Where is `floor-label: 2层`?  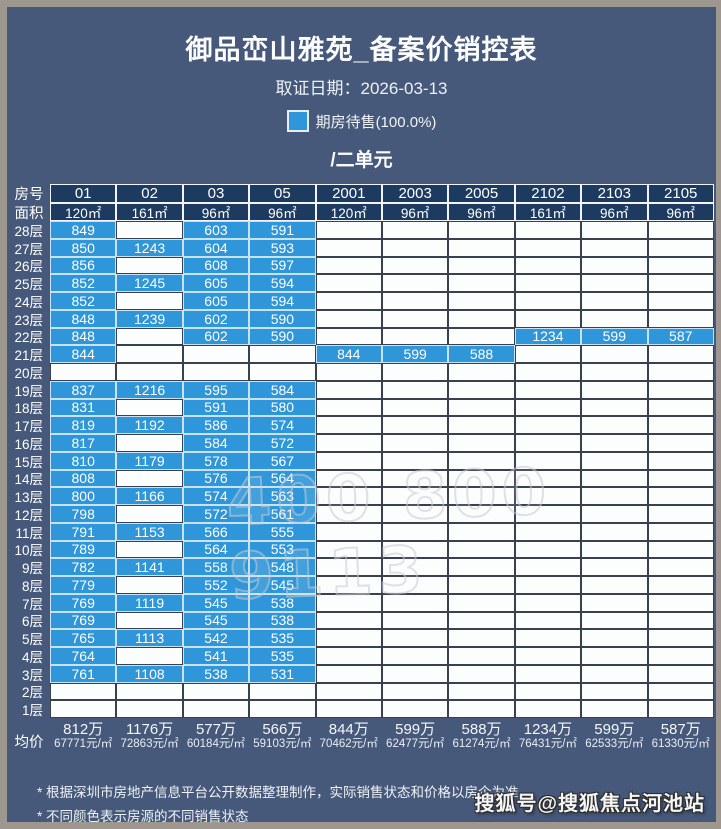
floor-label: 2层 is located at coordinates (32, 693).